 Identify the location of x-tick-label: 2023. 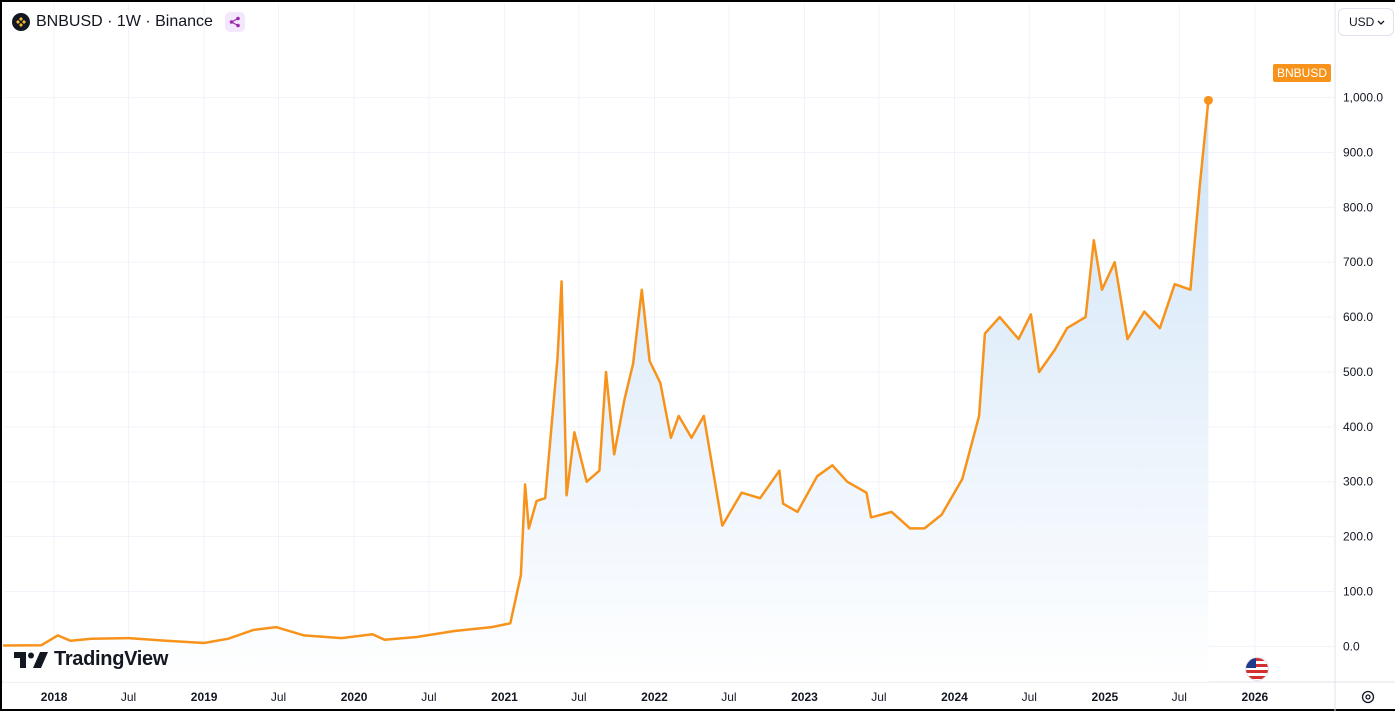
(804, 697).